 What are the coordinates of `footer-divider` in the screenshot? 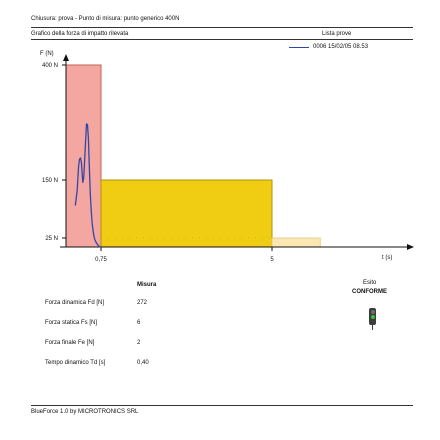 It's located at (222, 405).